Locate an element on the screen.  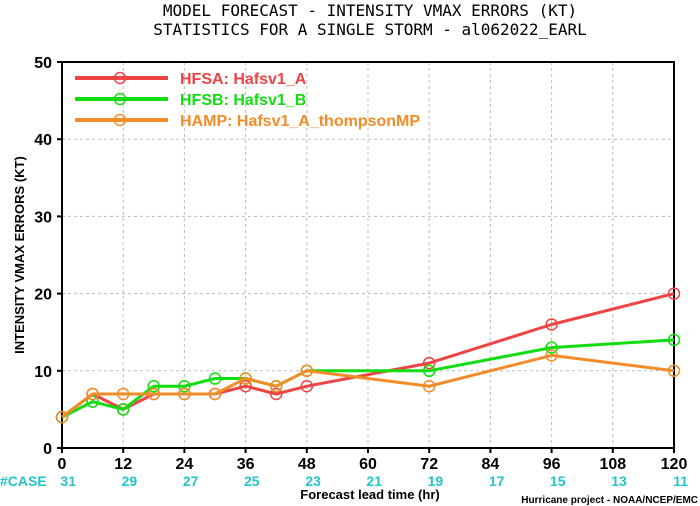
case-count: 21 is located at coordinates (374, 481).